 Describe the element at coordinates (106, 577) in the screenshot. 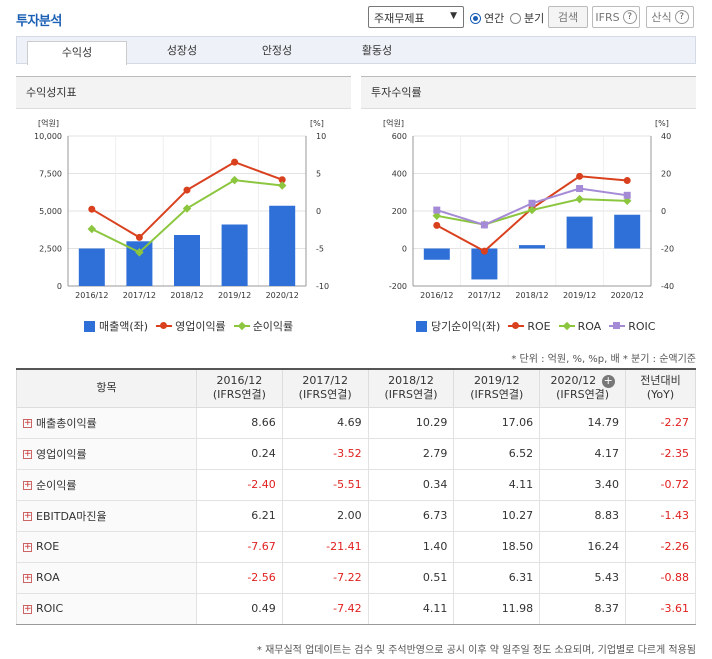

I see `row-label-cell: + ROA` at that location.